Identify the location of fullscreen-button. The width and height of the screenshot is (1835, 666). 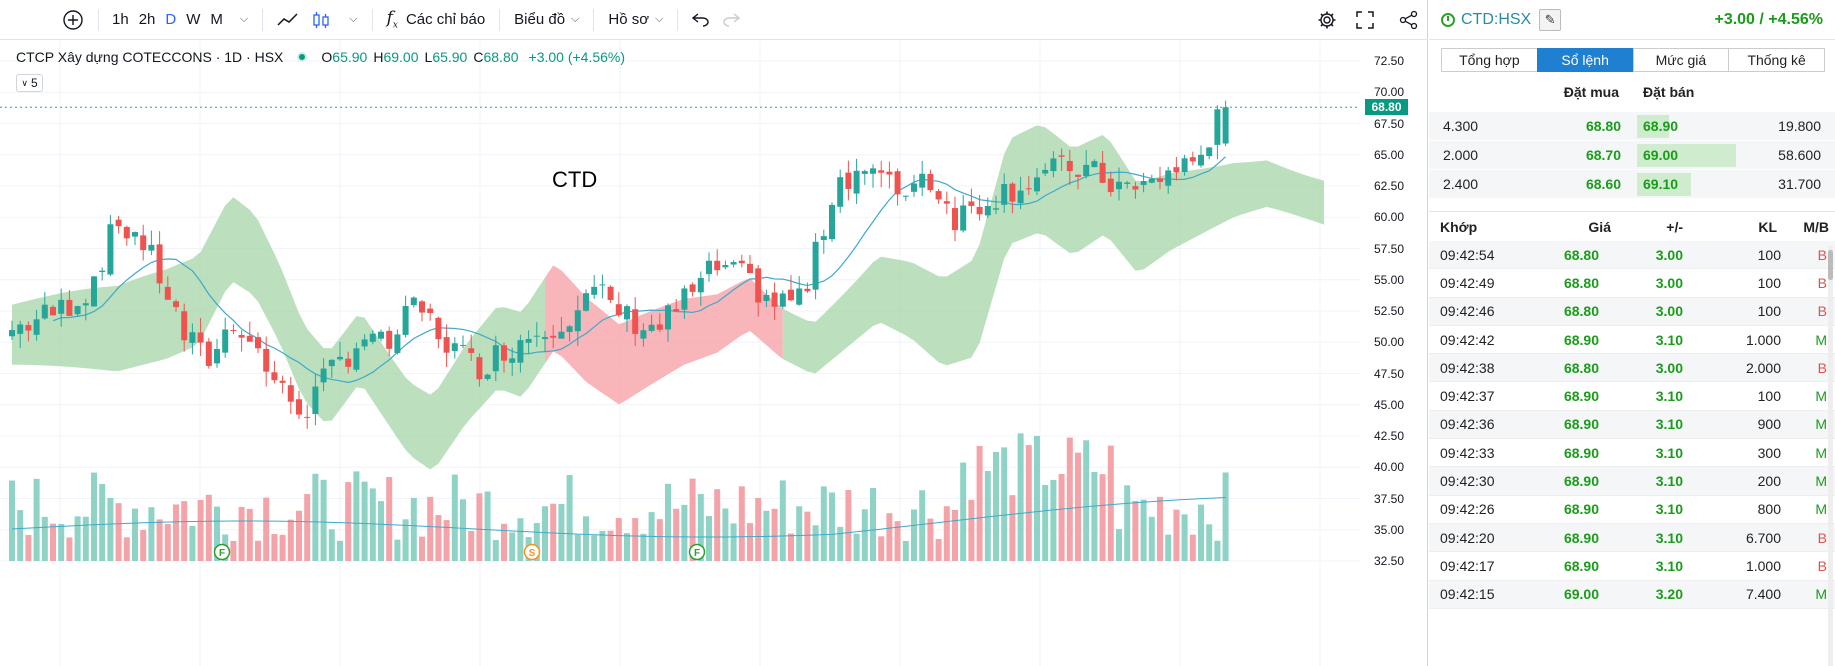
(1365, 20).